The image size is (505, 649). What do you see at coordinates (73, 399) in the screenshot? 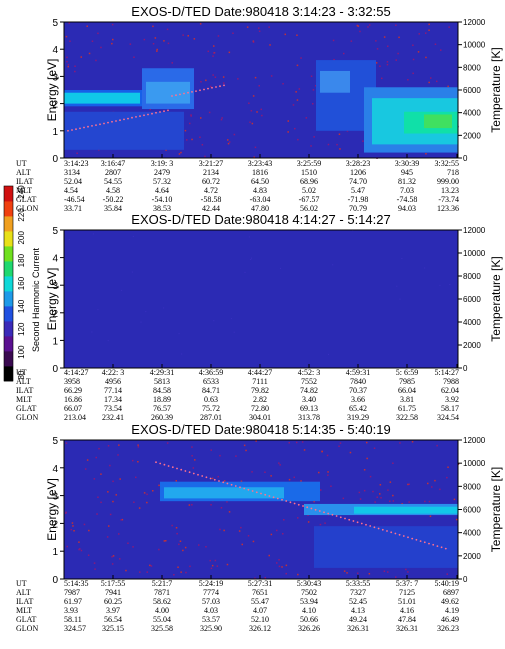
I see `table-cell: 16.86` at bounding box center [73, 399].